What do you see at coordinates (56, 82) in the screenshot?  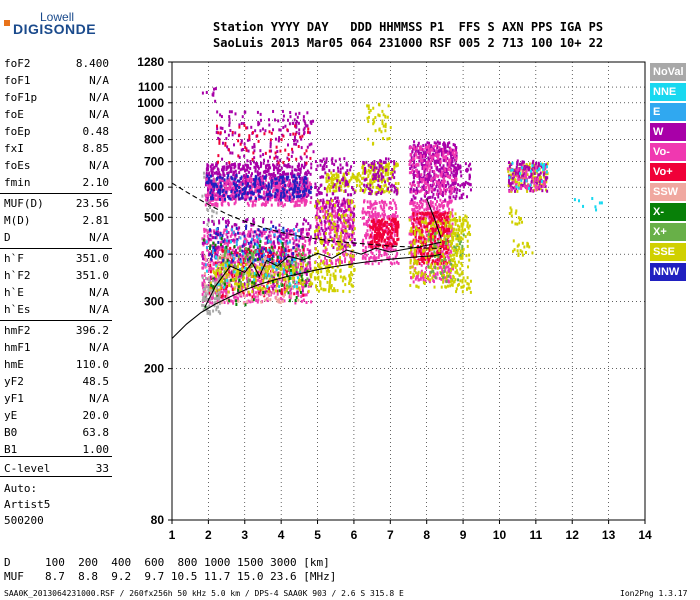 I see `param-row-fof1: foF1 N/A` at bounding box center [56, 82].